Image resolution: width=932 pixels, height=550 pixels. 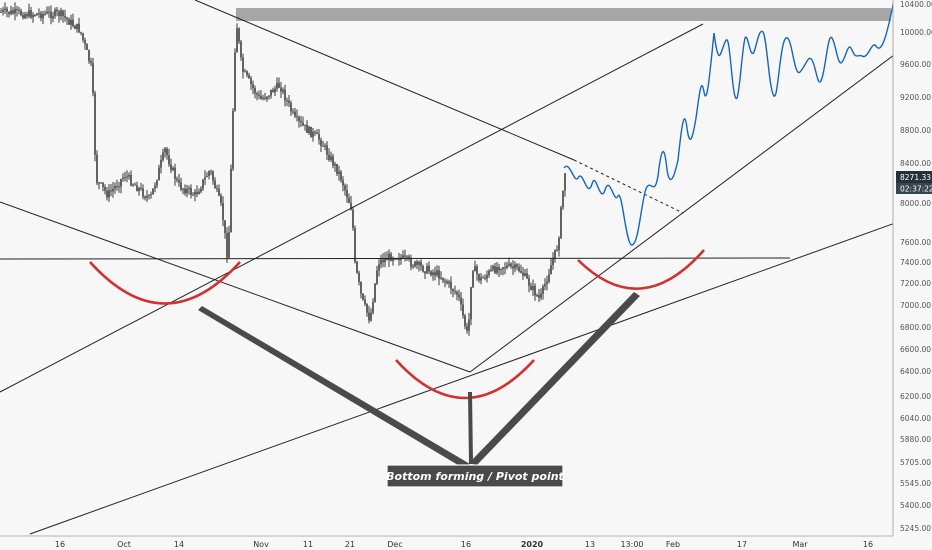 What do you see at coordinates (915, 349) in the screenshot?
I see `y-tick-label: 6600.00` at bounding box center [915, 349].